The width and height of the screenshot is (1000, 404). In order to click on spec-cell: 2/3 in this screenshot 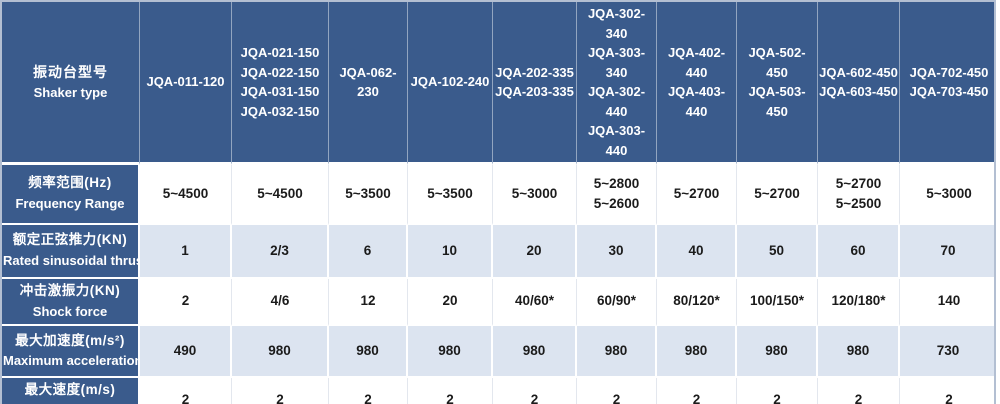, I will do `click(280, 252)`.